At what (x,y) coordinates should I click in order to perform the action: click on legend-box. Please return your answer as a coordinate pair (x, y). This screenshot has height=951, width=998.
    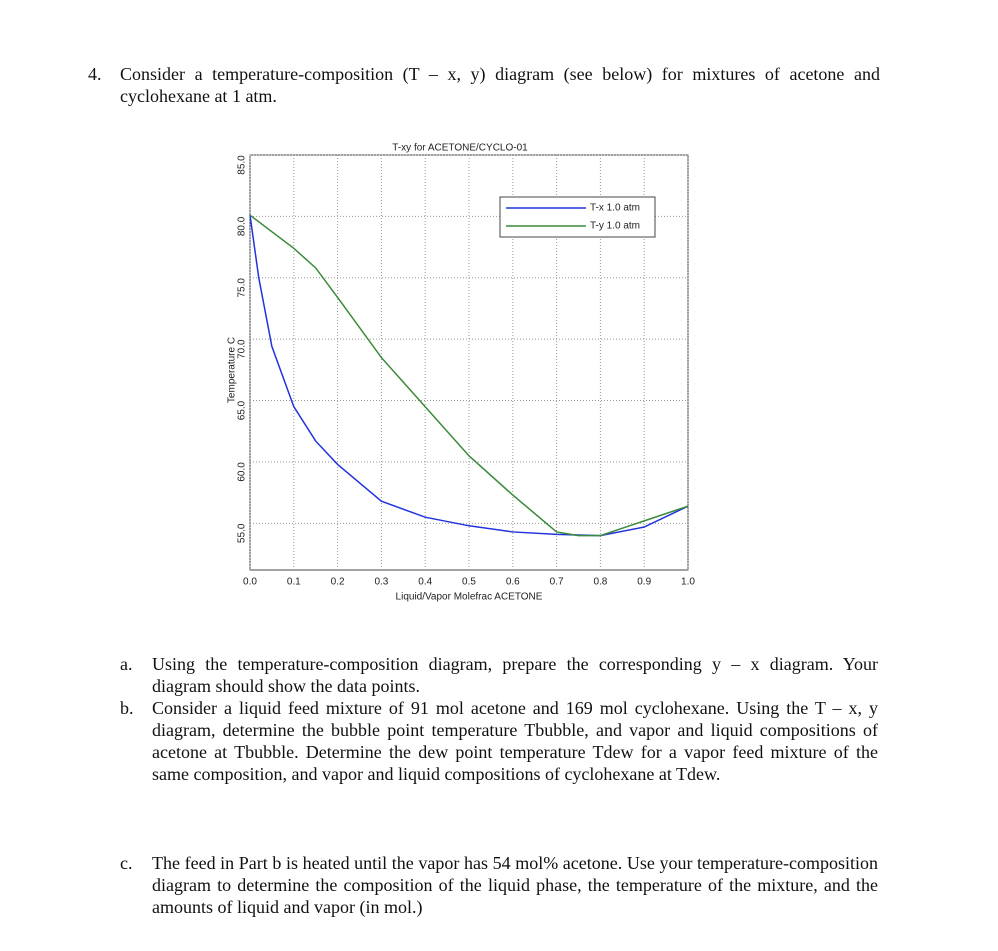
    Looking at the image, I should click on (577, 217).